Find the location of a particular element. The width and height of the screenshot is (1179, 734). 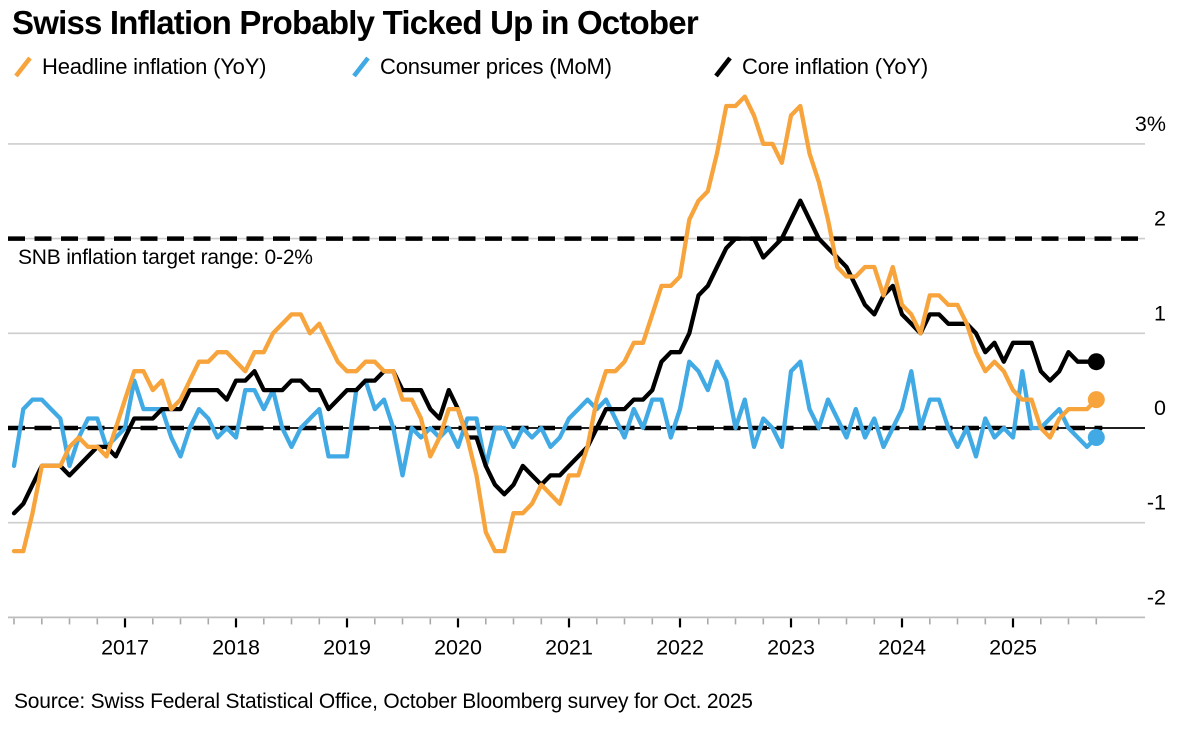

snb-target-annotation: SNB inflation target range: 0-2% is located at coordinates (165, 257).